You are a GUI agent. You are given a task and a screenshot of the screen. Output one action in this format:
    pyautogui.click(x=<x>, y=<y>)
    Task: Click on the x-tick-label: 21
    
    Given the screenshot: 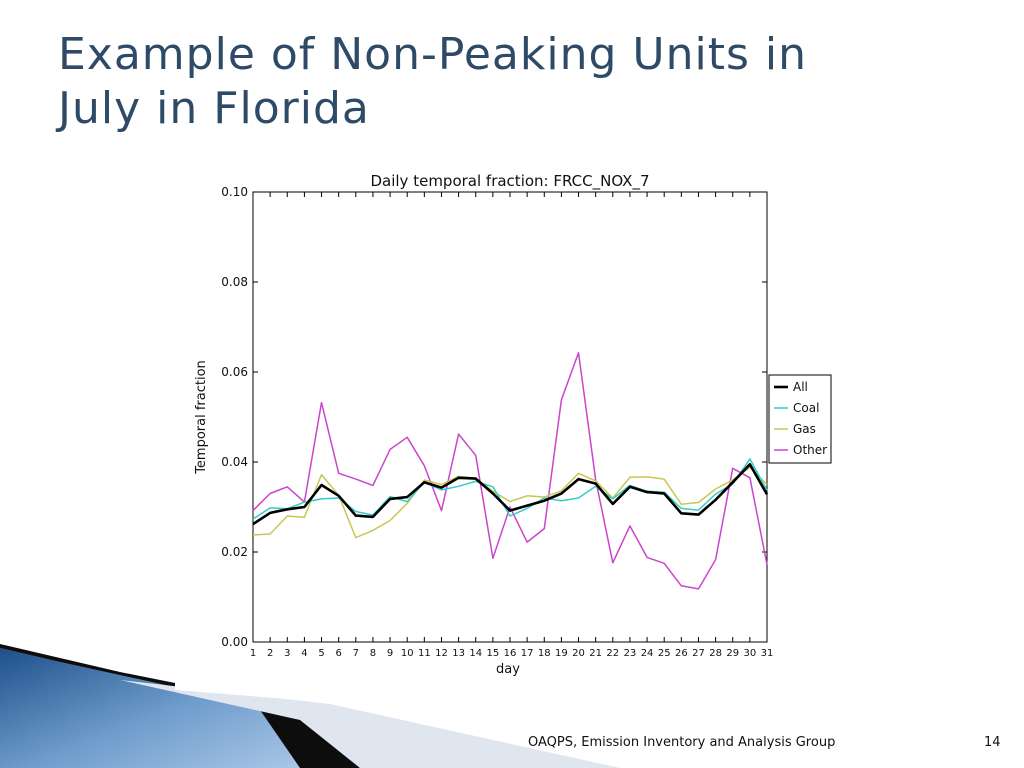 What is the action you would take?
    pyautogui.click(x=595, y=653)
    